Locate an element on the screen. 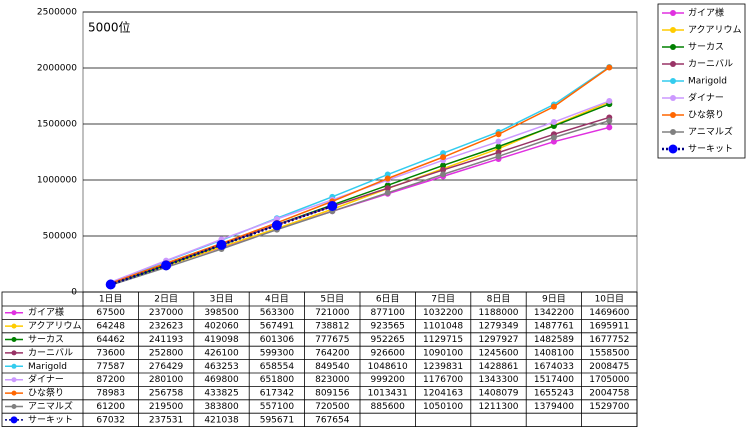 This screenshot has height=440, width=750. table-cell: 1379400 is located at coordinates (554, 407).